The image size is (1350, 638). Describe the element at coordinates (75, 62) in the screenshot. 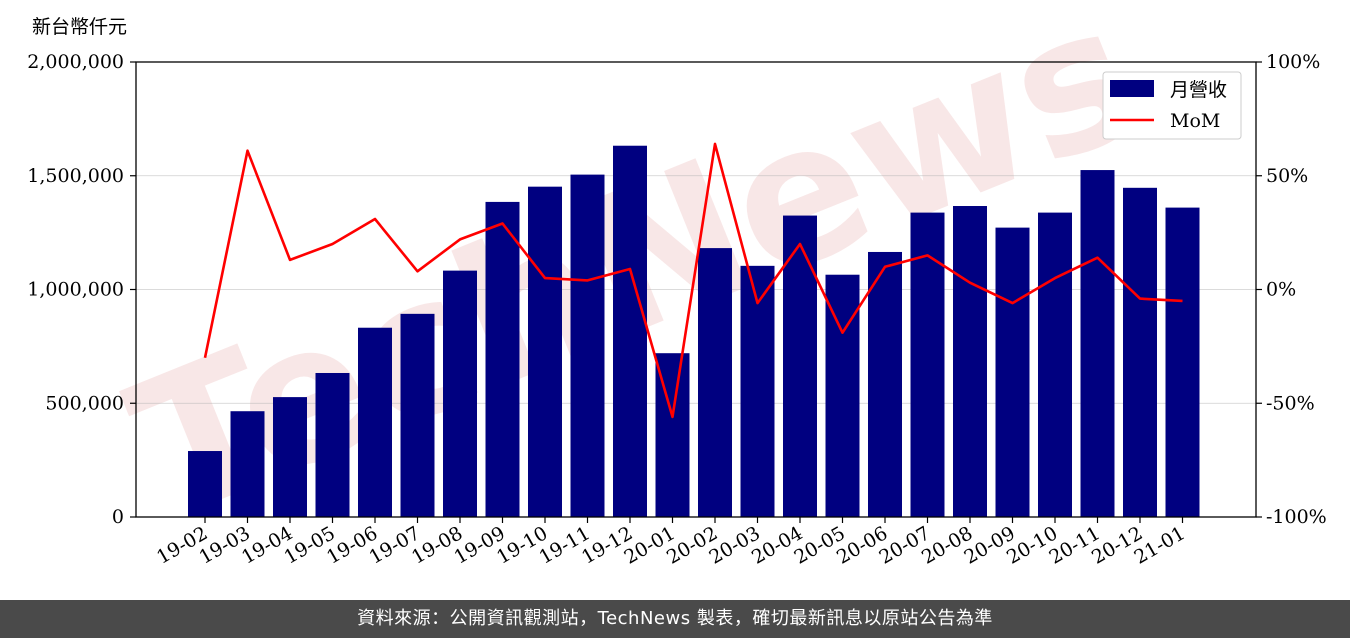

I see `y-left-tick-label: 2,000,000` at that location.